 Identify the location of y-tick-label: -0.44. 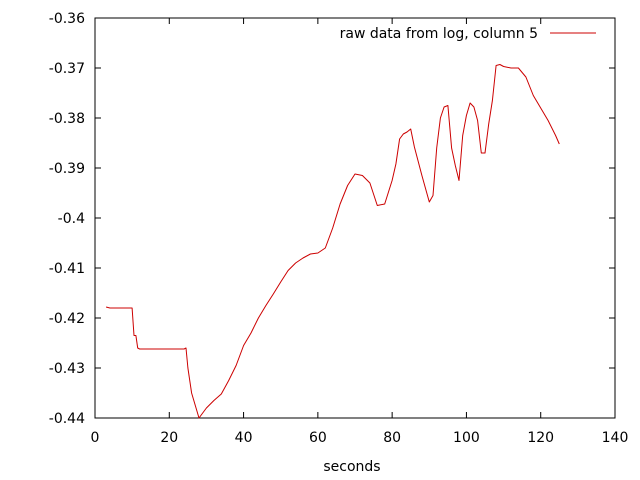
(67, 419).